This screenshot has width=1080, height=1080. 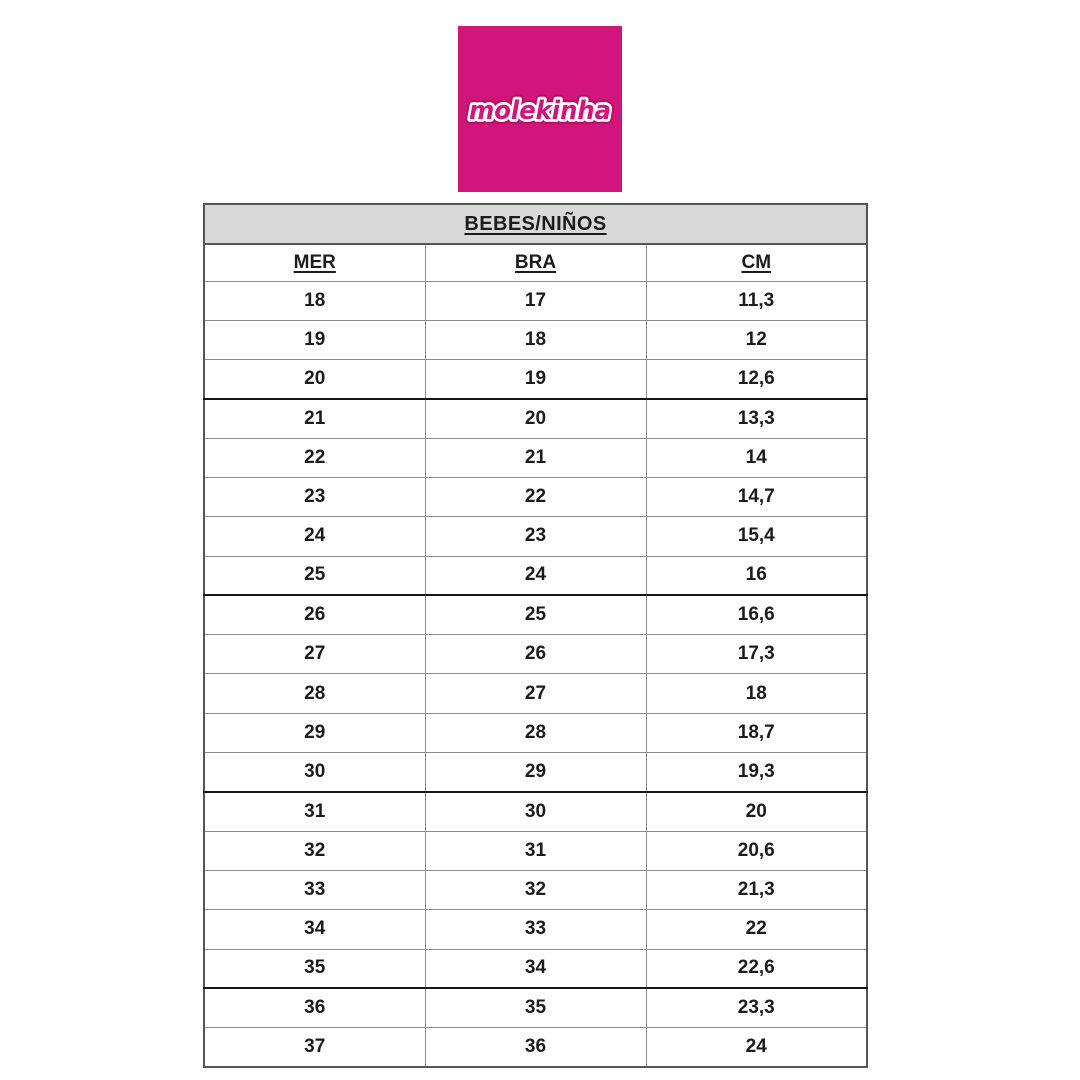 I want to click on size-cell: 19,3, so click(x=756, y=772).